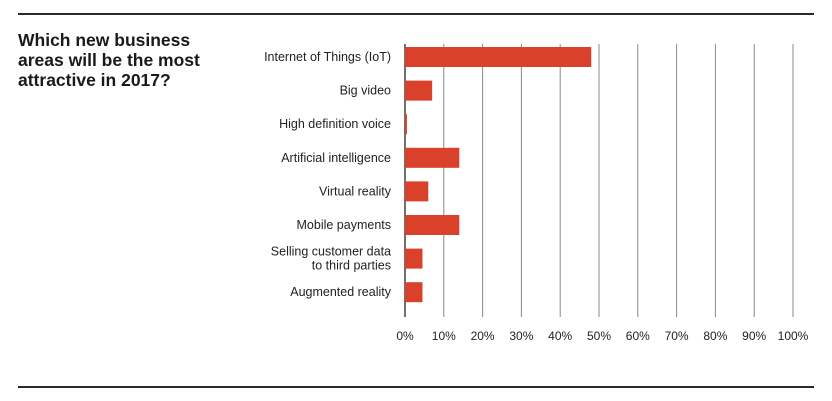  I want to click on x-tick-labels: 0% 10% 20% 30% 40% 50% 60% 70% 80% 90% 100%, so click(602, 336).